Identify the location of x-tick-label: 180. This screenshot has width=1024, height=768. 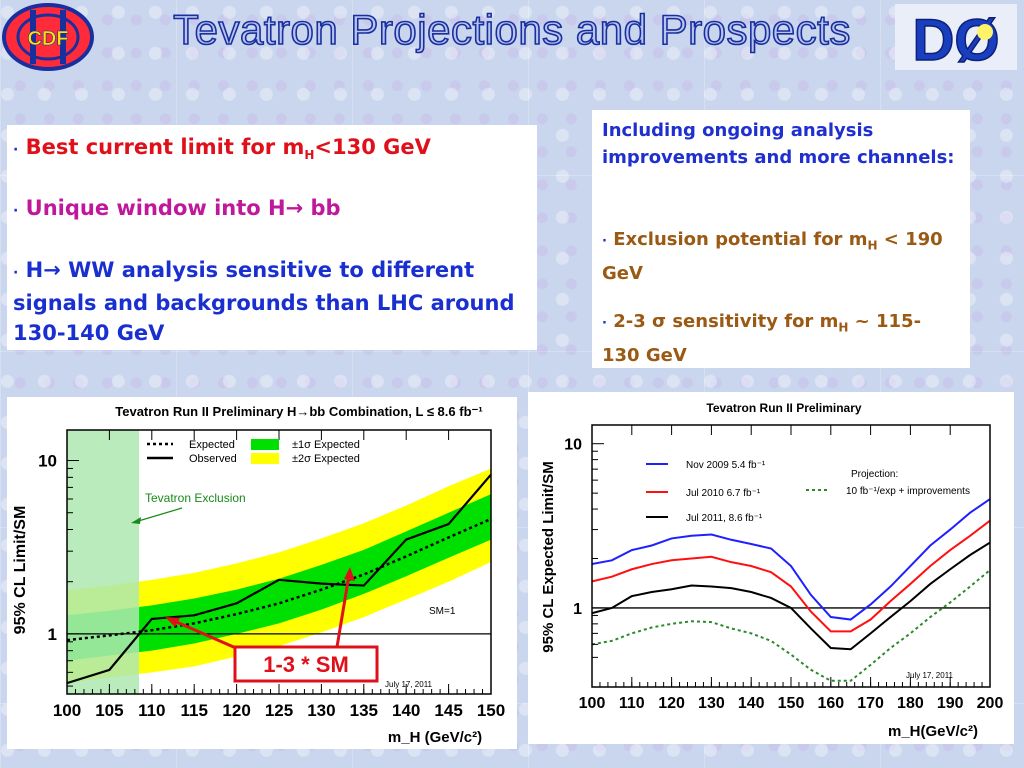
(910, 703).